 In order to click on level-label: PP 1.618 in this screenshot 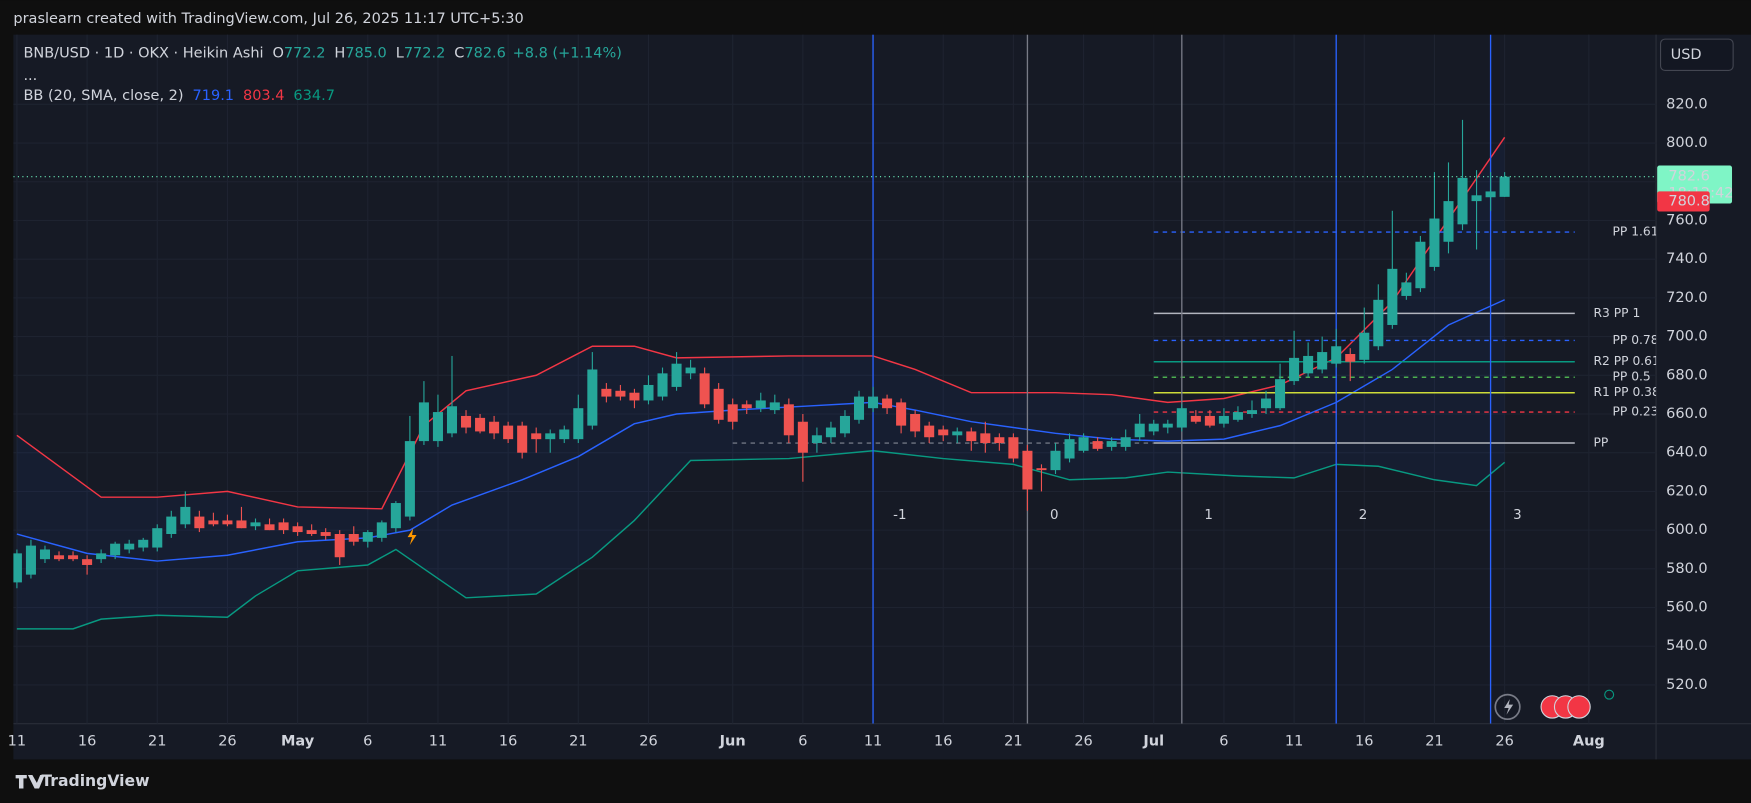, I will do `click(1640, 232)`.